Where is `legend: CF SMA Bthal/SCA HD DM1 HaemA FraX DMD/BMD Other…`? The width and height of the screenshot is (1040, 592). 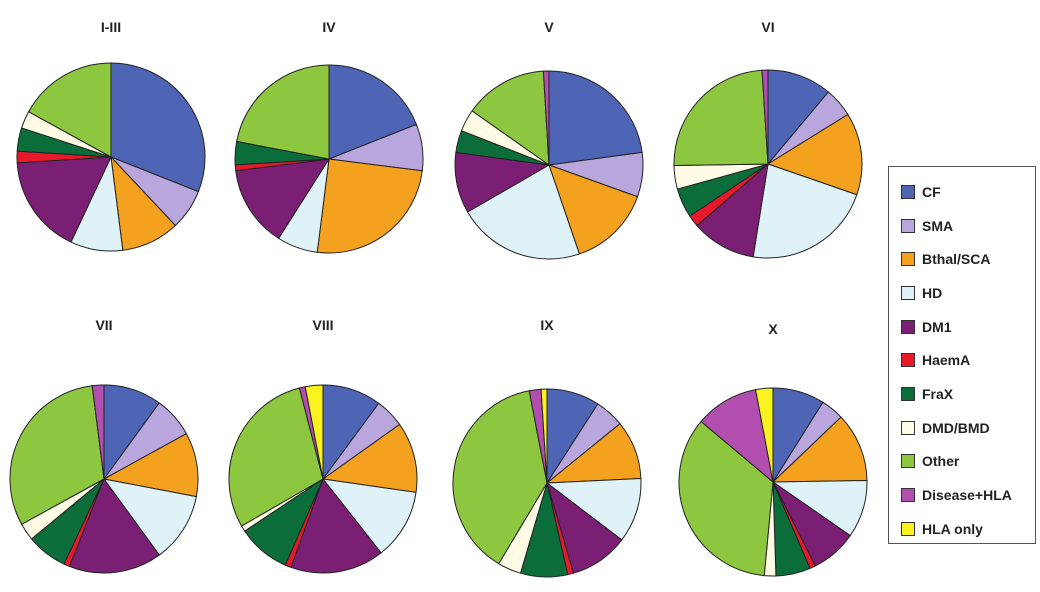 legend: CF SMA Bthal/SCA HD DM1 HaemA FraX DMD/BMD Other… is located at coordinates (962, 355).